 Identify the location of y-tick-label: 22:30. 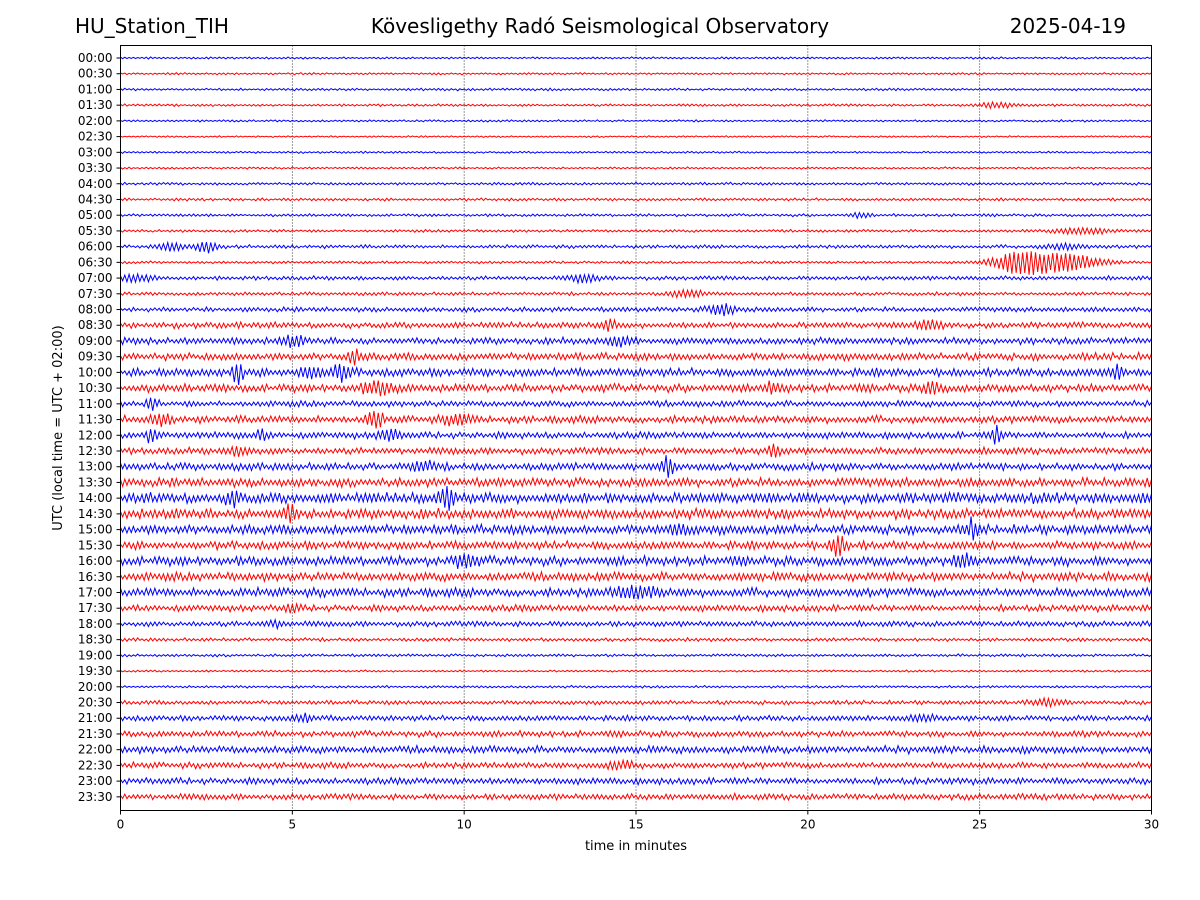
(95, 765).